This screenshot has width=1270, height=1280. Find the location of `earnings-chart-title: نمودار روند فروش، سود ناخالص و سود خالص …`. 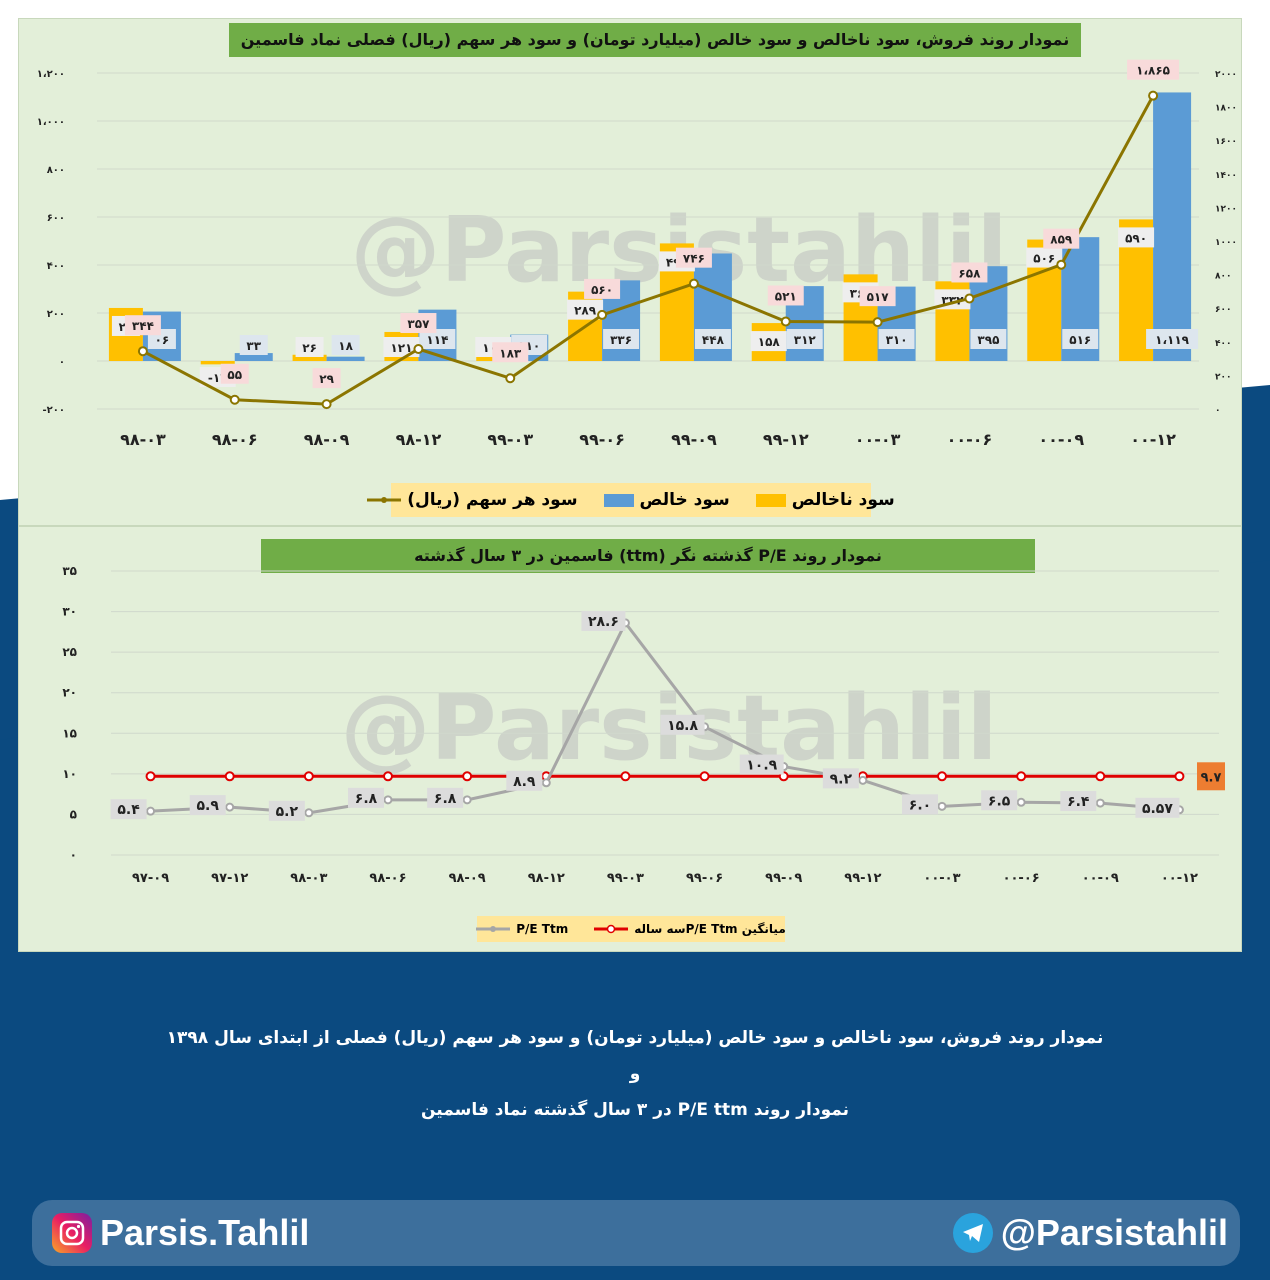

earnings-chart-title: نمودار روند فروش، سود ناخالص و سود خالص … is located at coordinates (655, 40).